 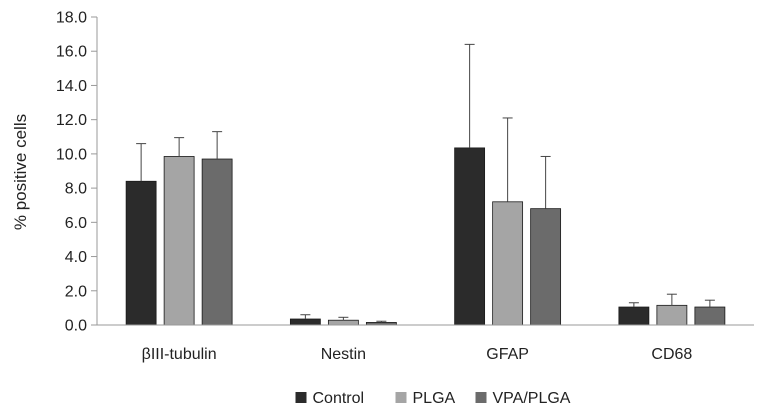 I want to click on legend-label: Control, so click(x=339, y=398).